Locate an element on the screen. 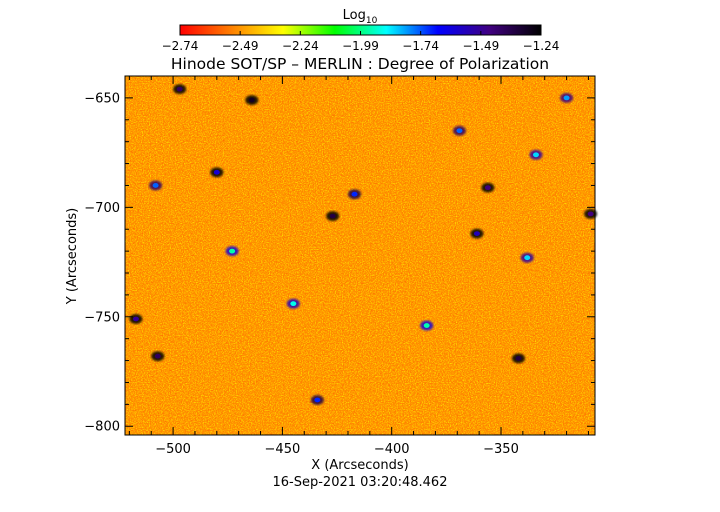 This screenshot has height=512, width=720. colorbar-tick-label: −1.99 is located at coordinates (360, 46).